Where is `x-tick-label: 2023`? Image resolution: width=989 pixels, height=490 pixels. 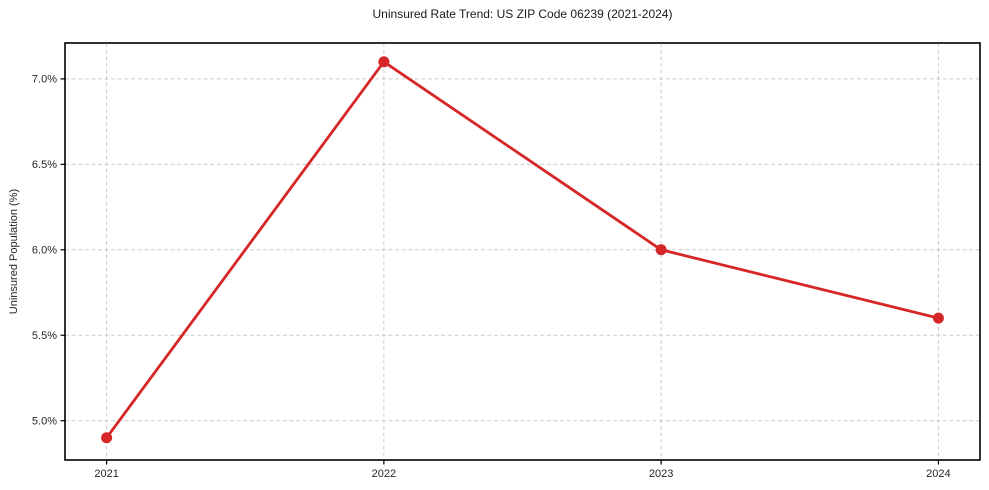 x-tick-label: 2023 is located at coordinates (661, 474).